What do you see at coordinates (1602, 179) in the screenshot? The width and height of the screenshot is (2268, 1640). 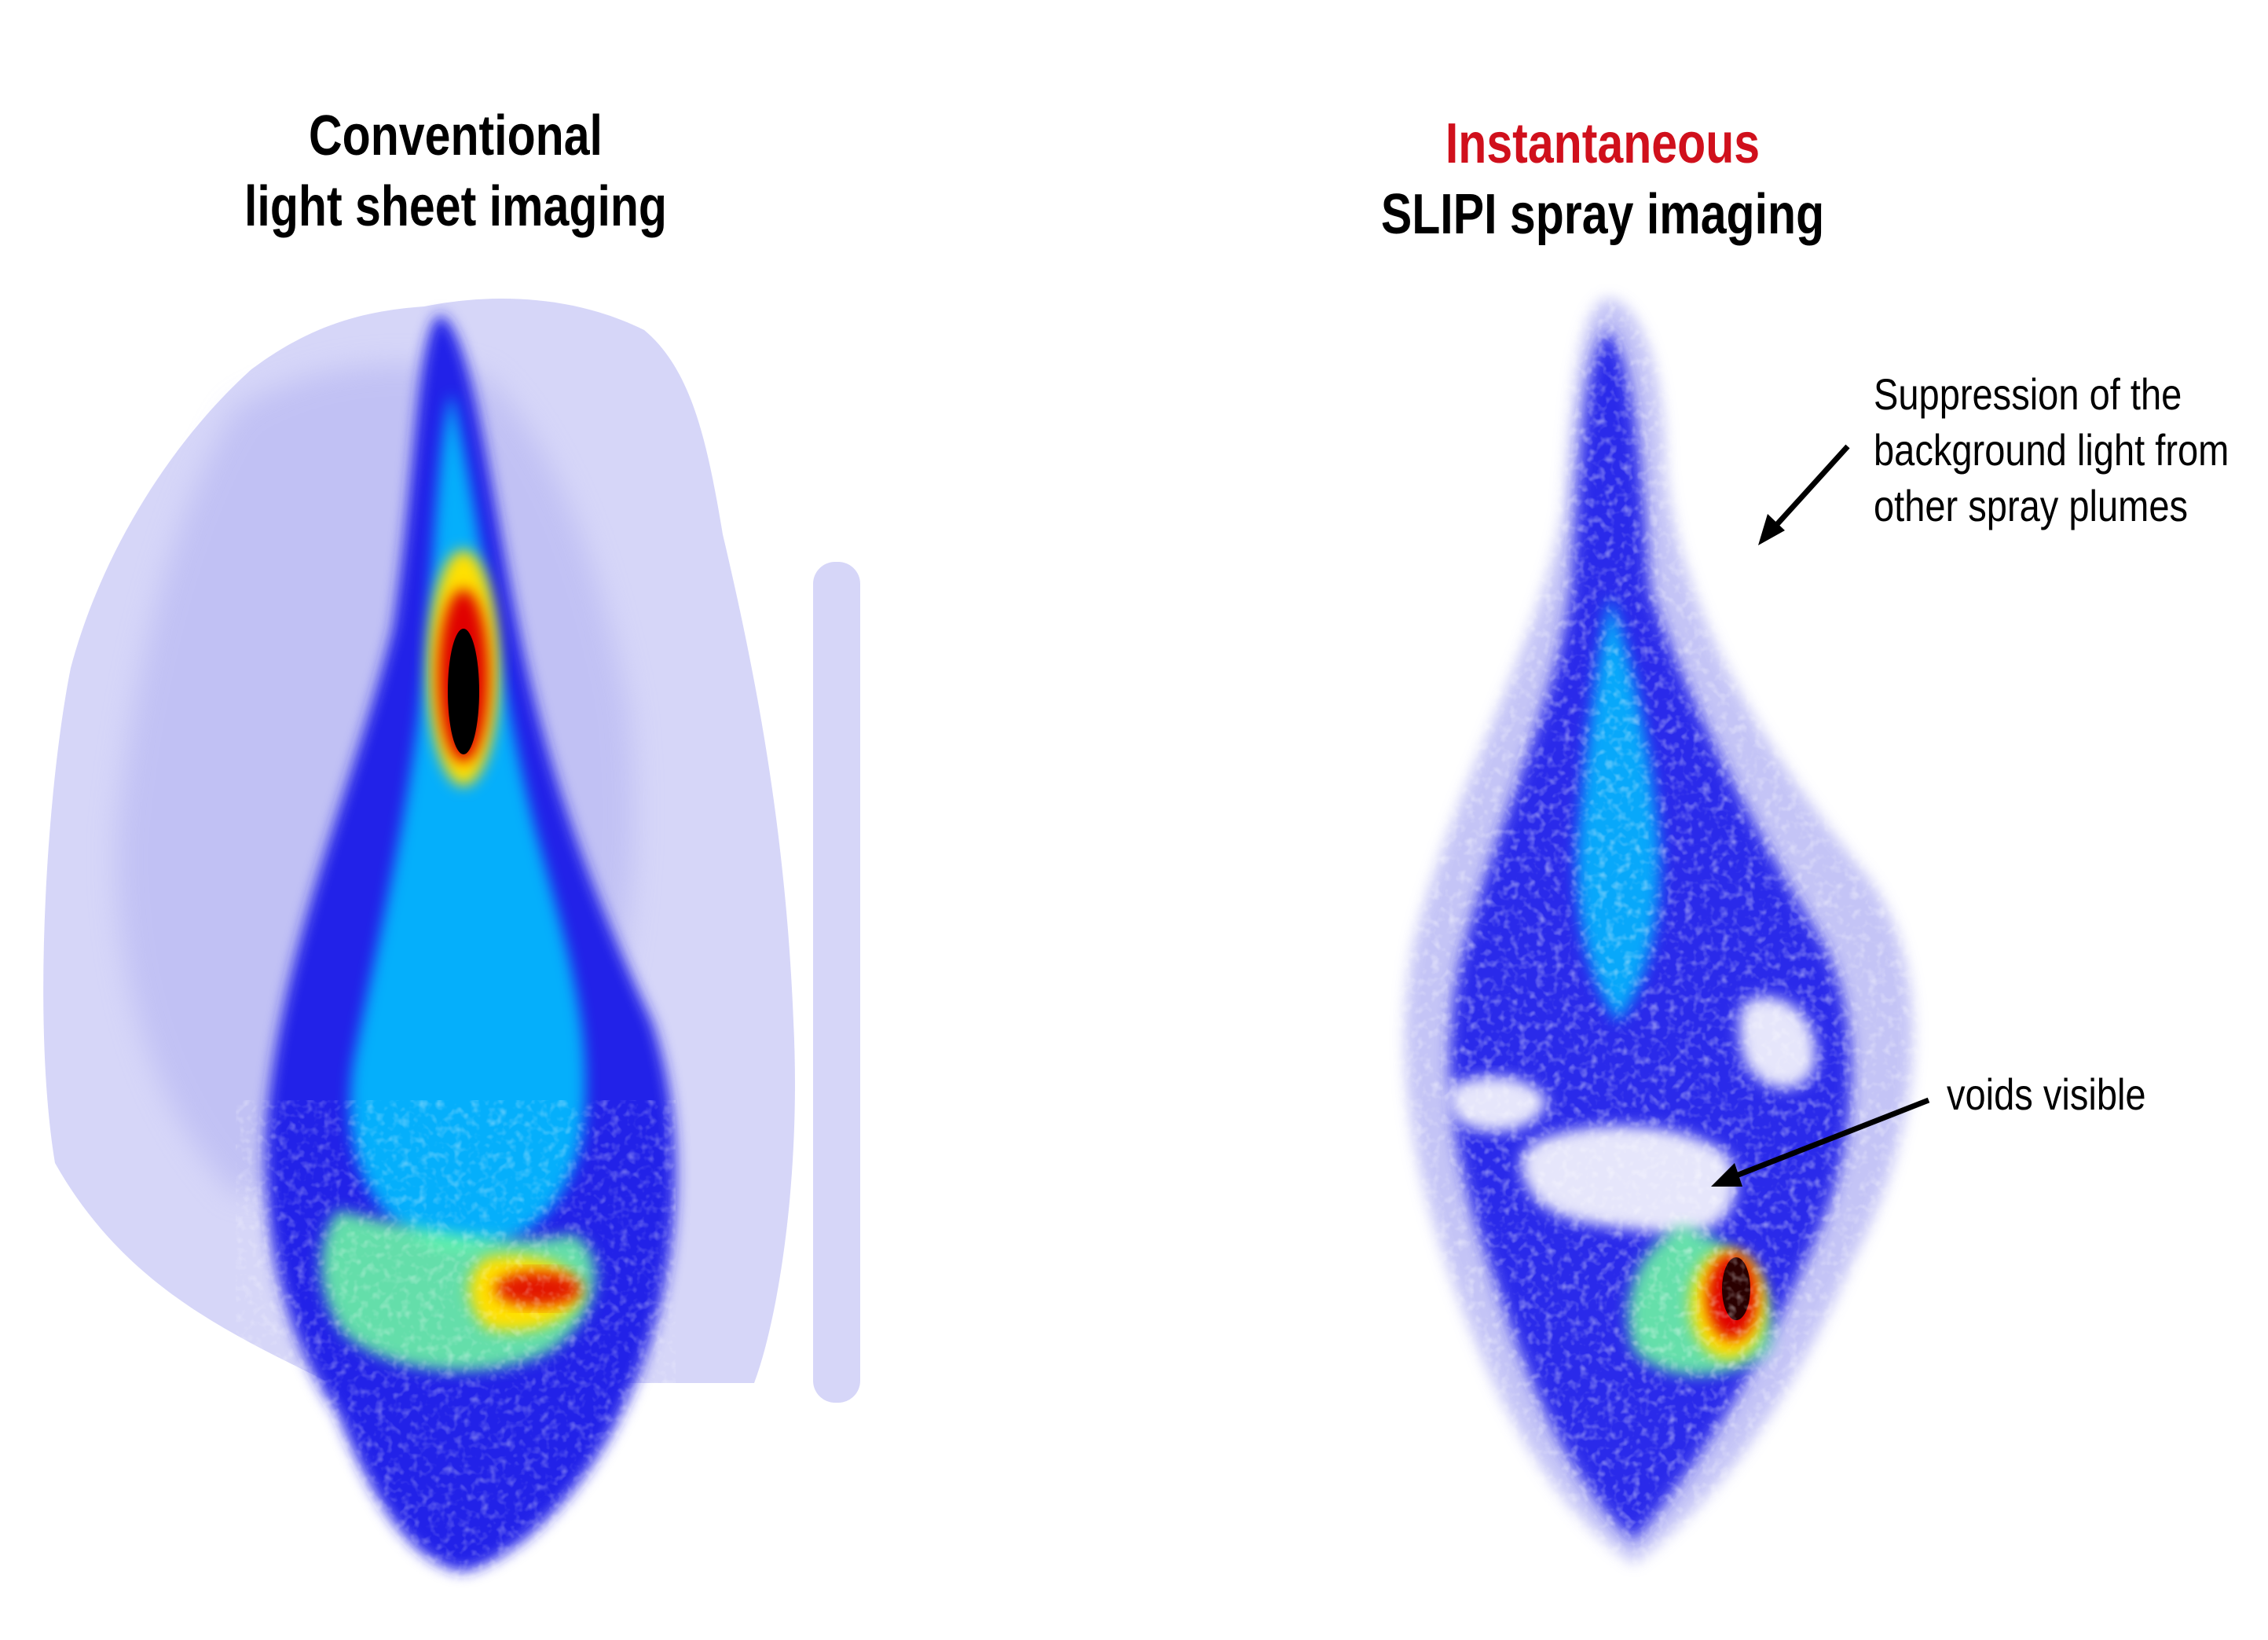 I see `right-panel-title: Instantaneous SLIPI spray imaging` at bounding box center [1602, 179].